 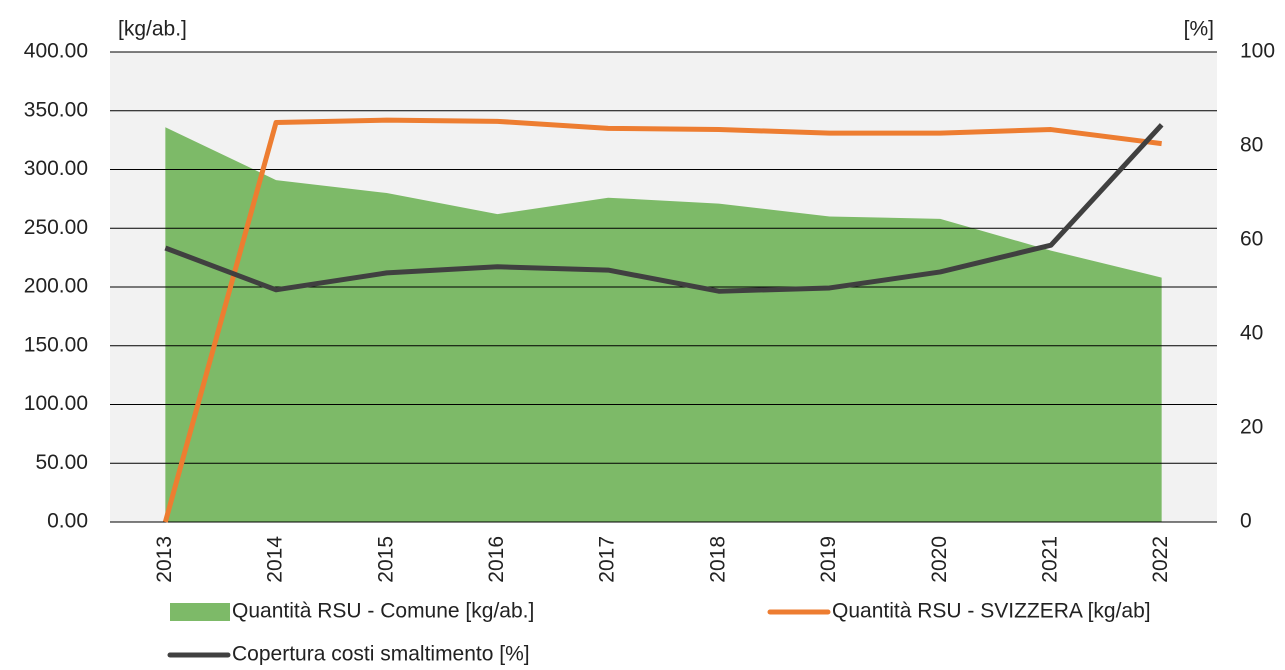 What do you see at coordinates (152, 29) in the screenshot?
I see `y-axis-label: [kg/ab.]` at bounding box center [152, 29].